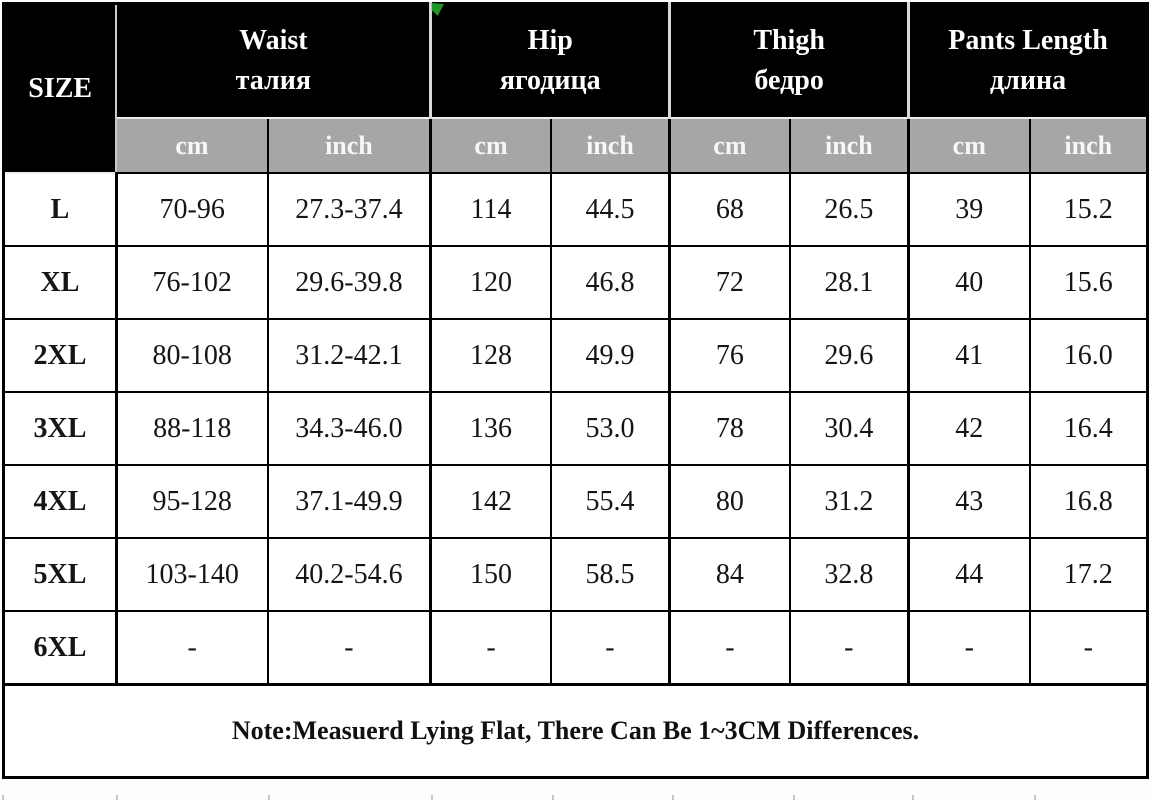  Describe the element at coordinates (550, 40) in the screenshot. I see `hip-header-en: Hip` at that location.